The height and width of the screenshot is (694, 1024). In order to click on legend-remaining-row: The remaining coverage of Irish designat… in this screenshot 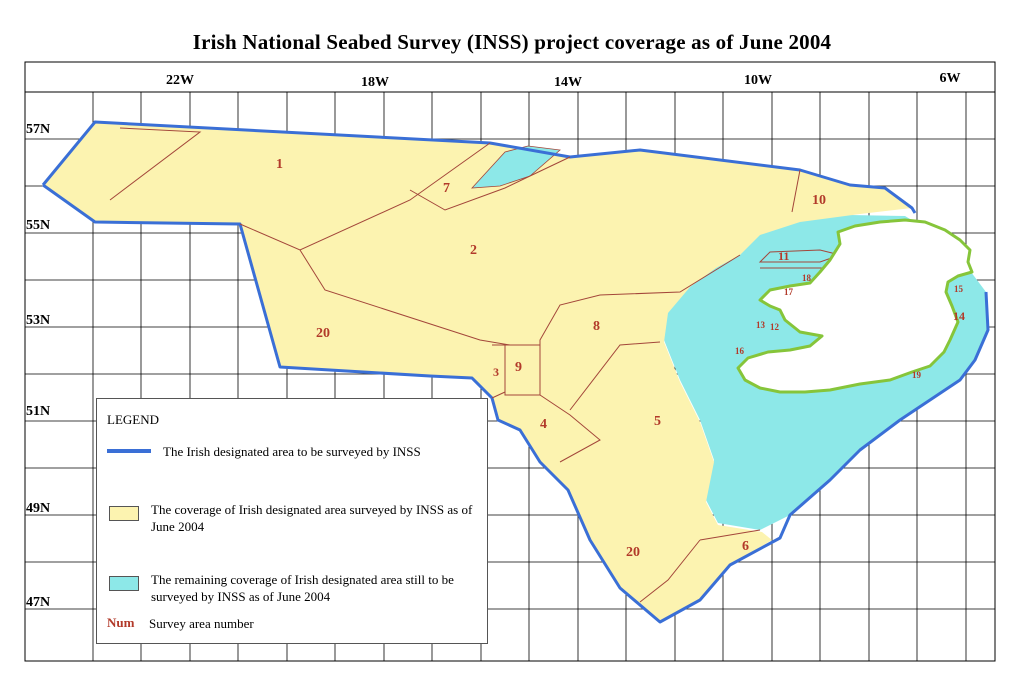, I will do `click(293, 588)`.